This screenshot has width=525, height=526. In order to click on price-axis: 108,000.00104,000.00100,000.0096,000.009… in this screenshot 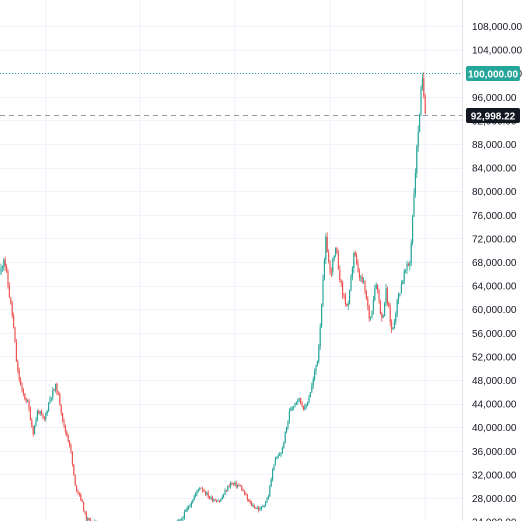, I will do `click(497, 271)`.